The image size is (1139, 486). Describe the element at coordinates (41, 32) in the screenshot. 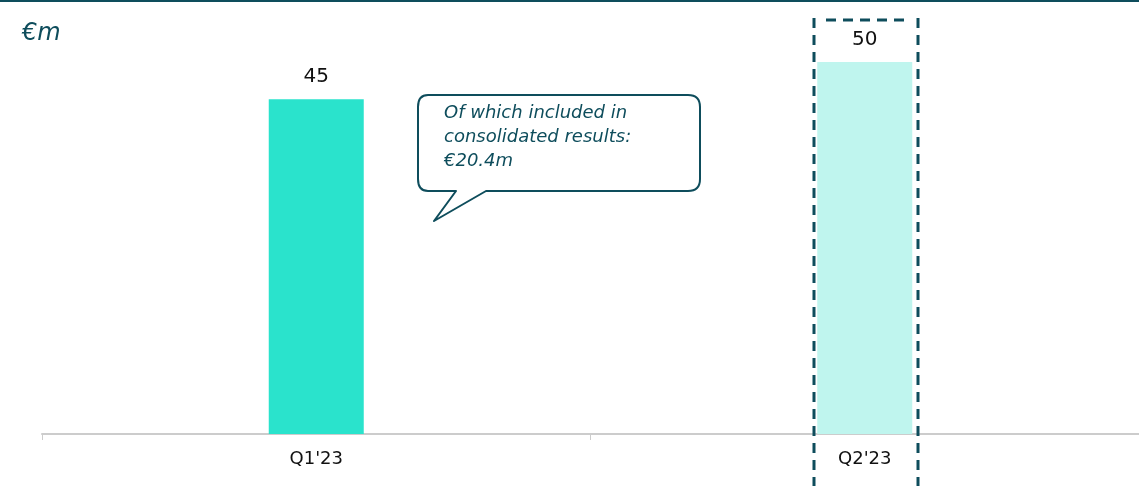

I see `y-axis-title: €m` at that location.